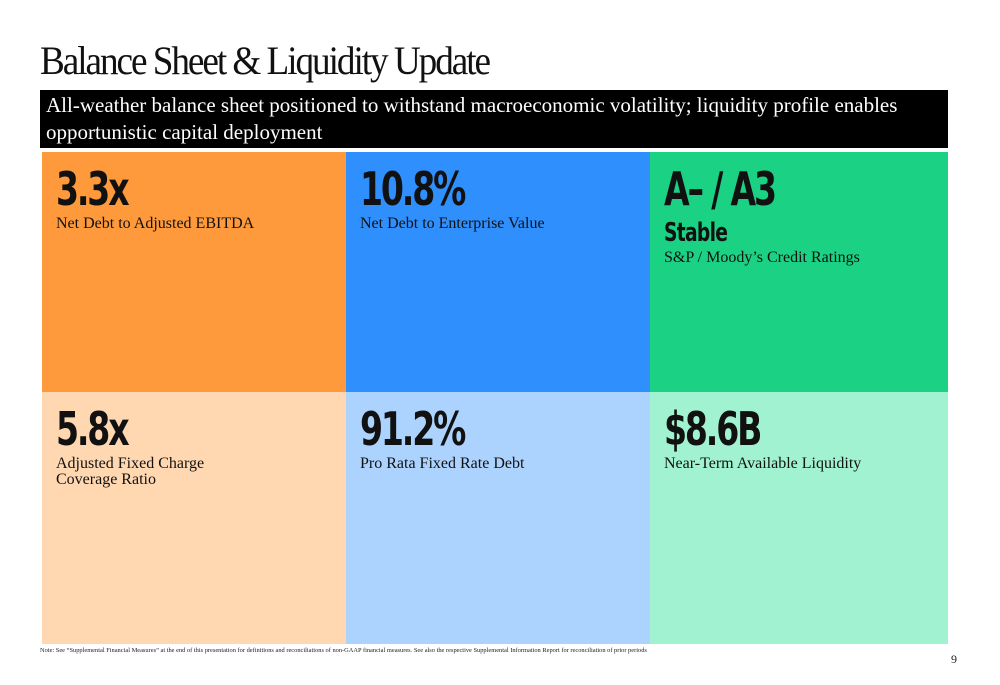 The width and height of the screenshot is (1000, 685). Describe the element at coordinates (763, 463) in the screenshot. I see `metric-label: Near-Term Available Liquidity` at that location.